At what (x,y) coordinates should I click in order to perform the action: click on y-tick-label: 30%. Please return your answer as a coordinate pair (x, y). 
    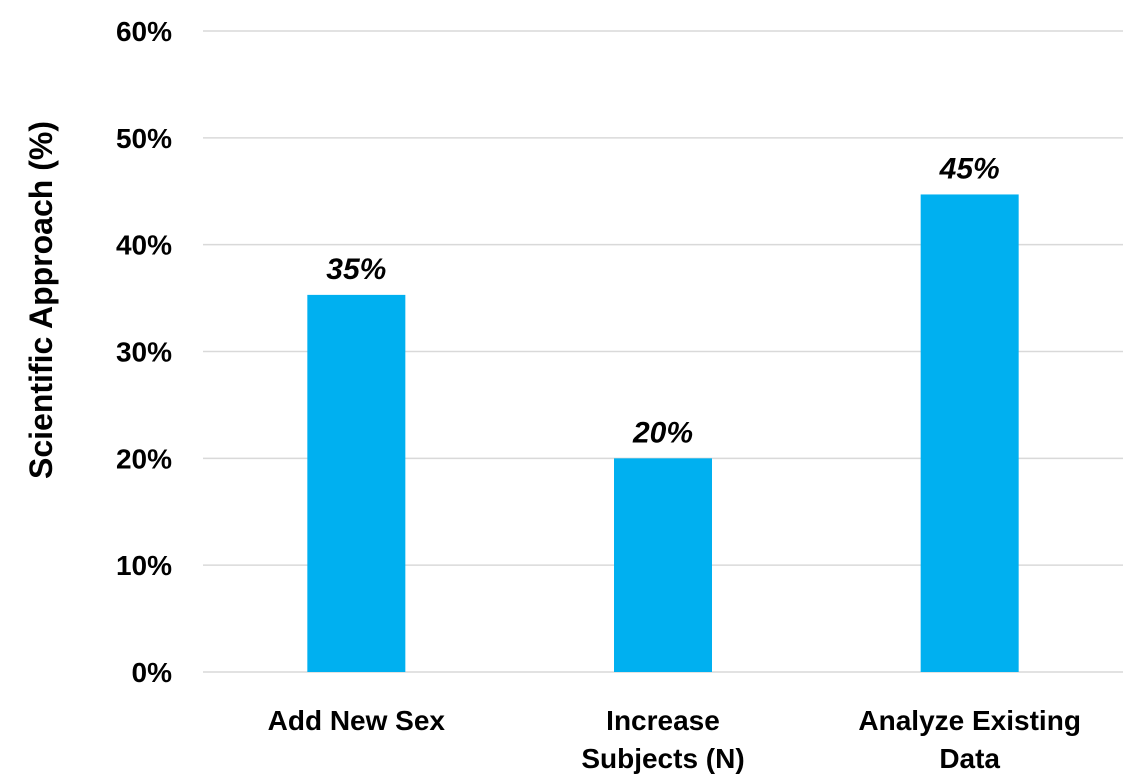
    Looking at the image, I should click on (144, 352).